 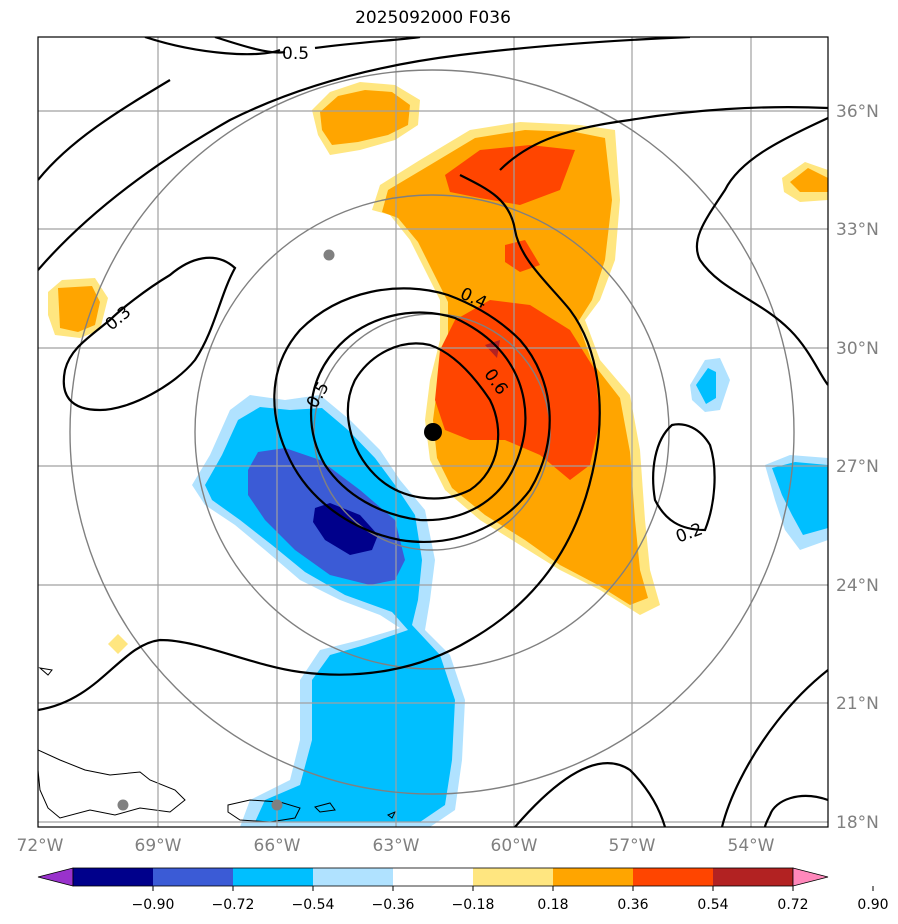 What do you see at coordinates (433, 18) in the screenshot?
I see `map-title: 2025092000 F036` at bounding box center [433, 18].